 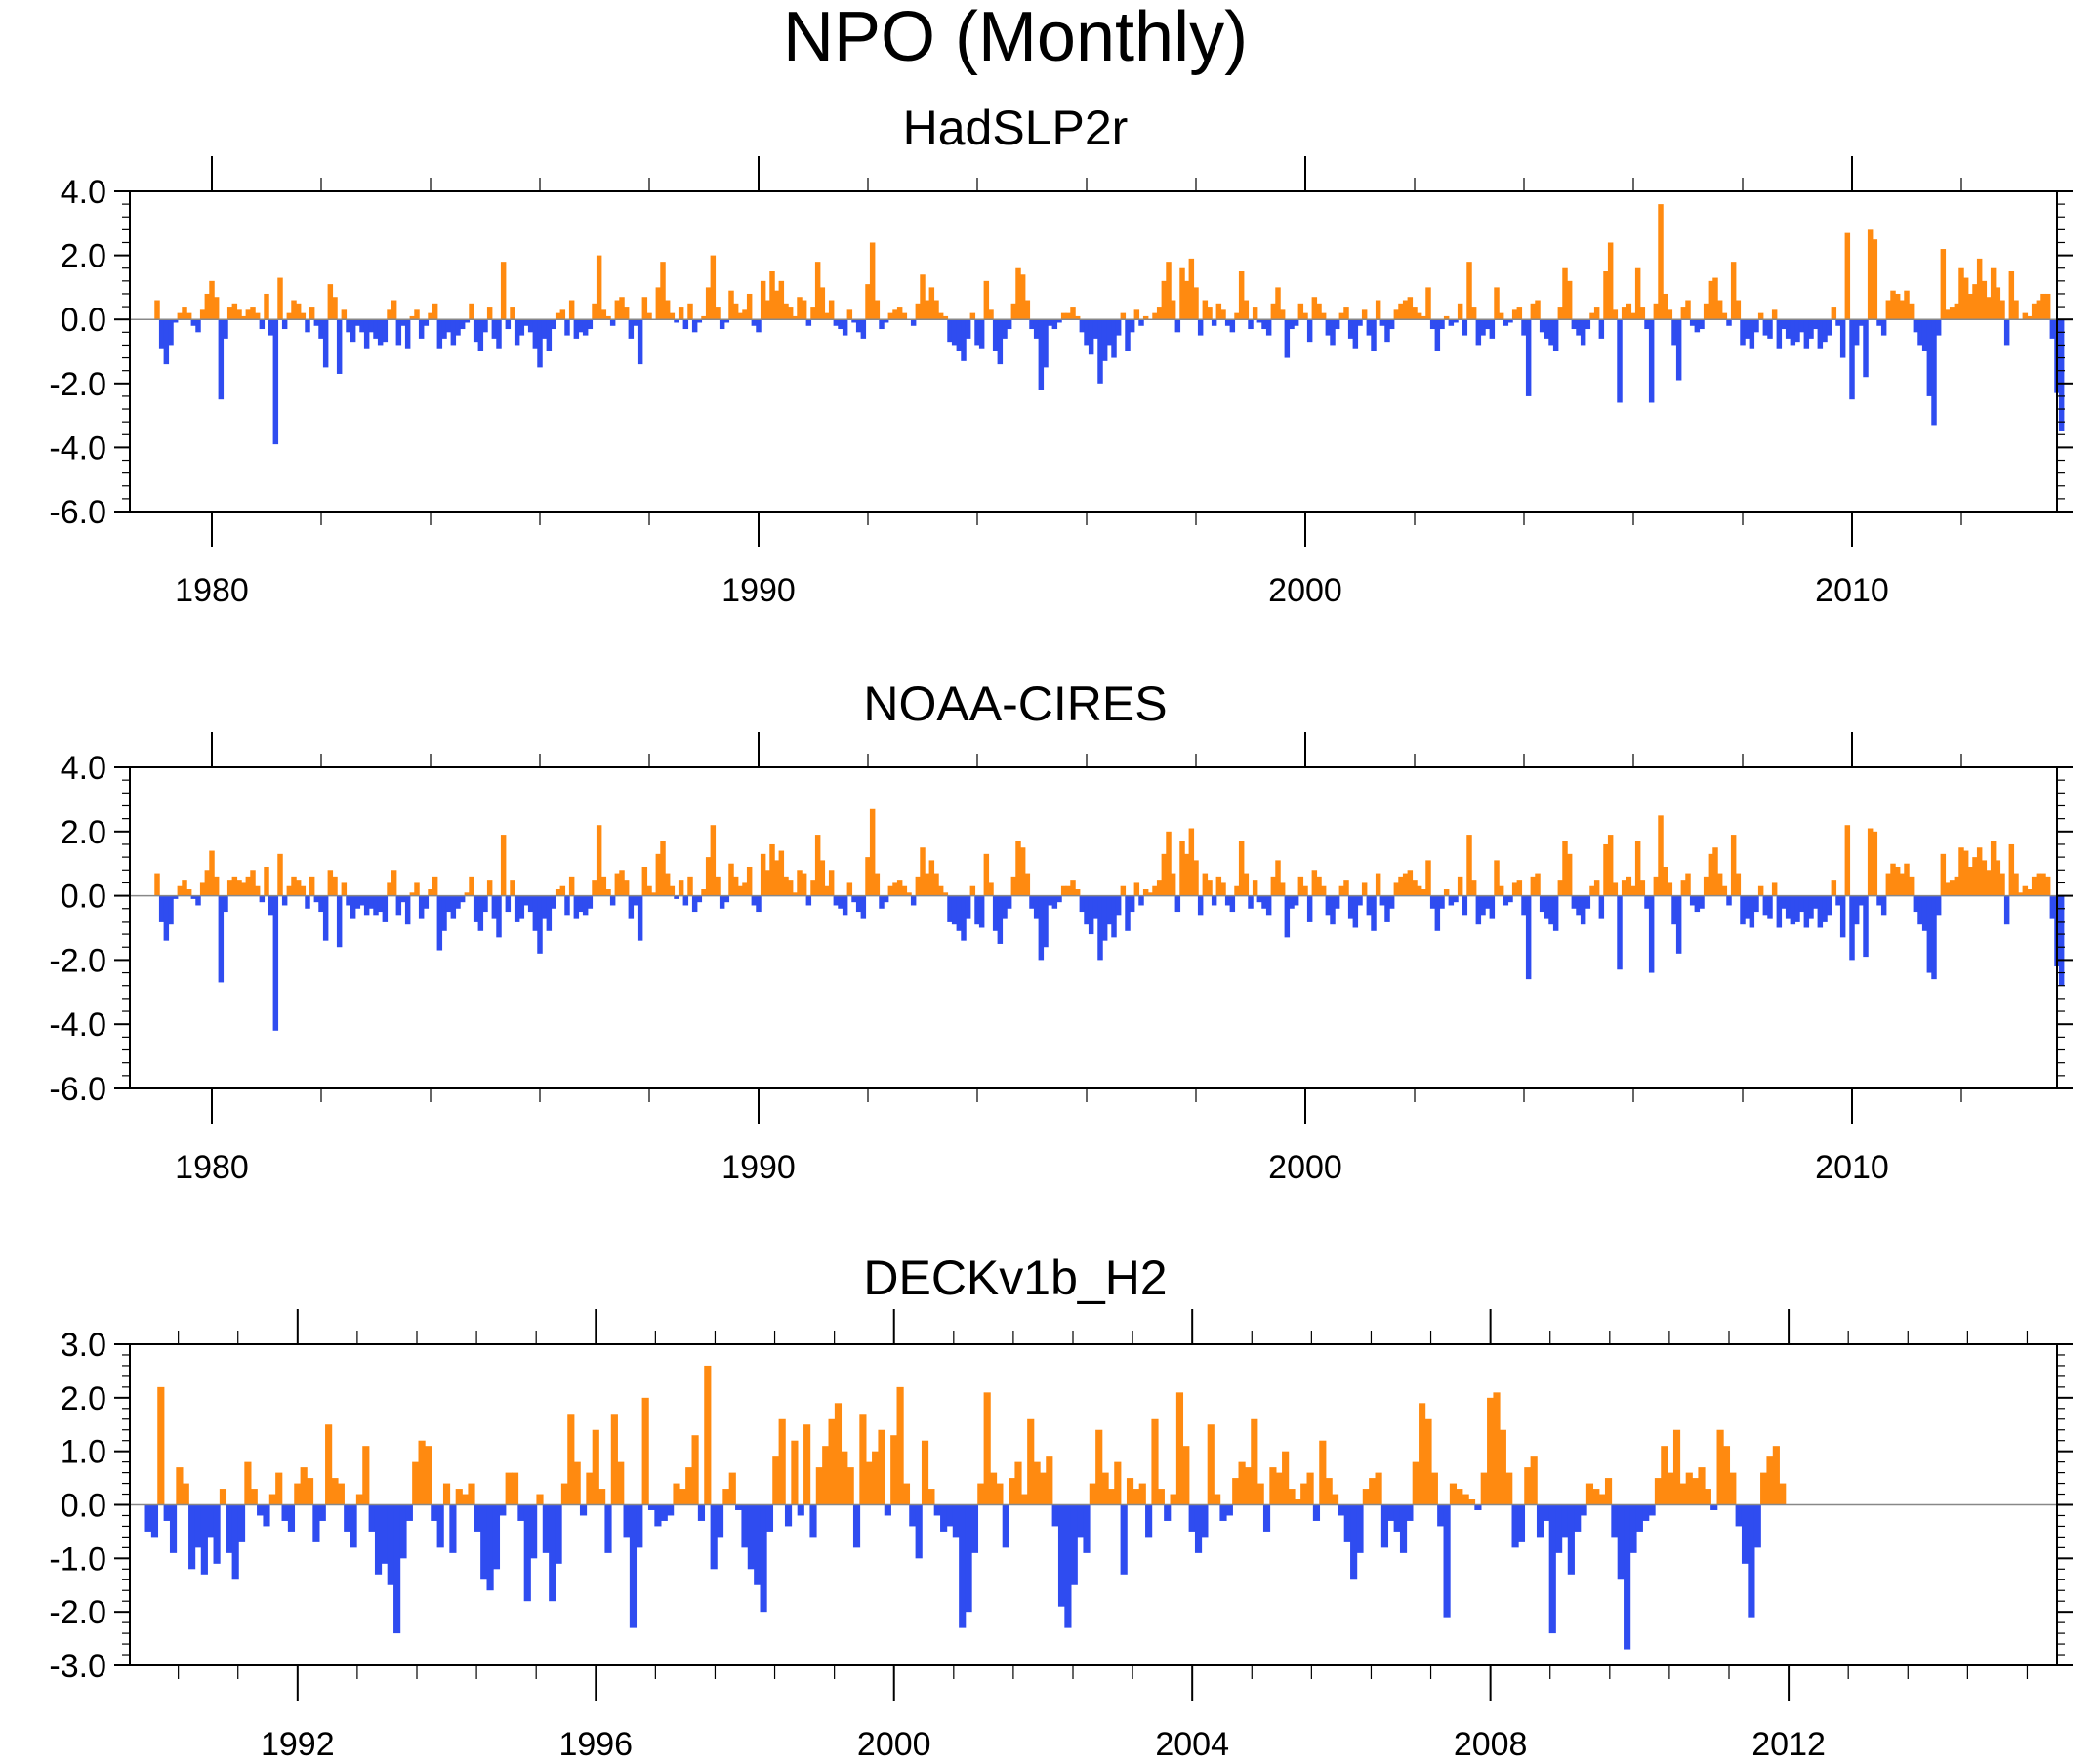 I want to click on y-tick-label: 0.0, so click(x=83, y=898).